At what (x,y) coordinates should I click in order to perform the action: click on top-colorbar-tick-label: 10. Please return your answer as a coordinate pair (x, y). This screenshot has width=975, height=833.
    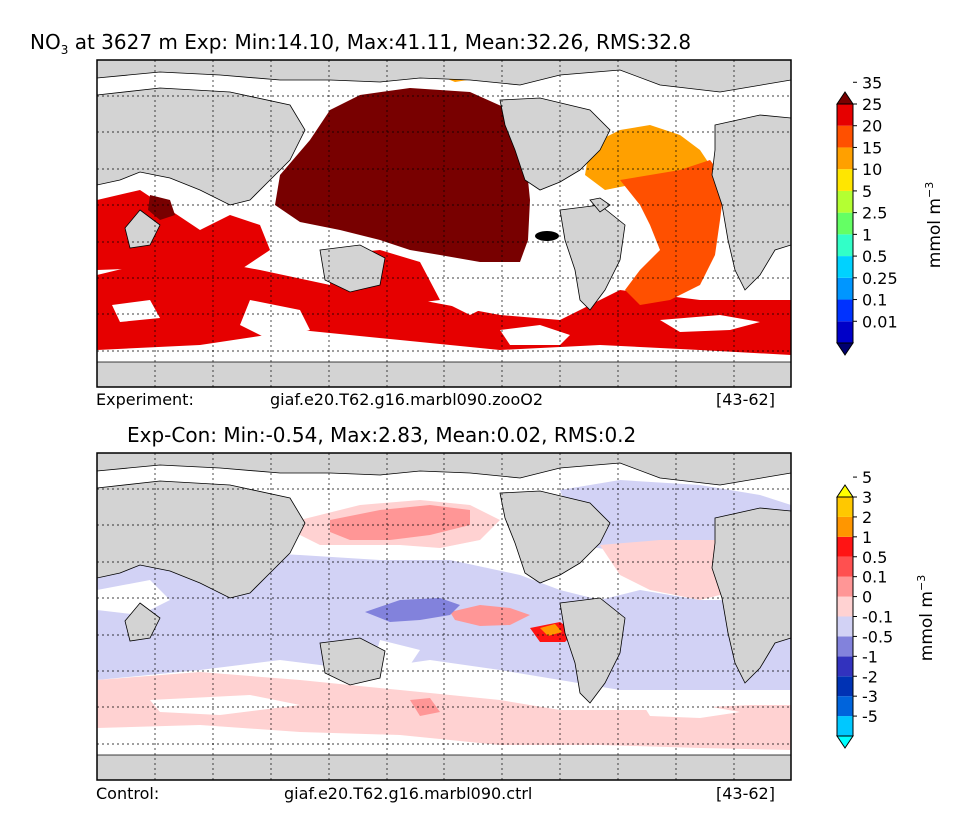
    Looking at the image, I should click on (872, 169).